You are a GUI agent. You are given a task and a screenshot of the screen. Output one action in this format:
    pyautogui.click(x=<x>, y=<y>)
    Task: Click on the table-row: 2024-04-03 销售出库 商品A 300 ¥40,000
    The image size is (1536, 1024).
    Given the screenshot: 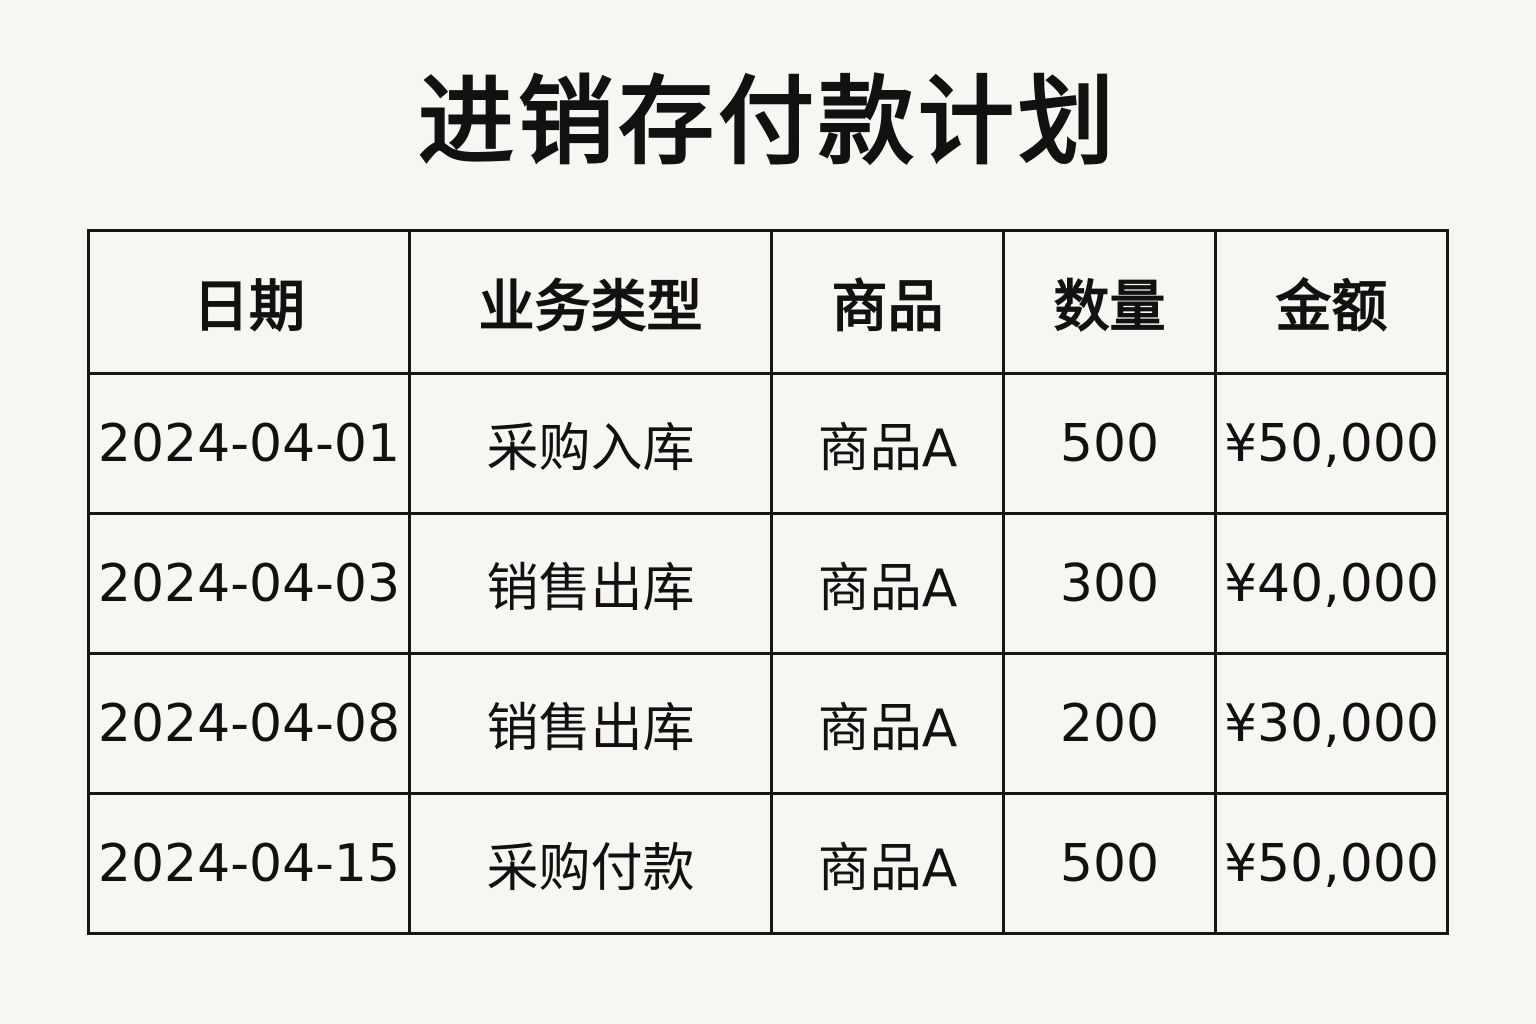 What is the action you would take?
    pyautogui.click(x=768, y=583)
    